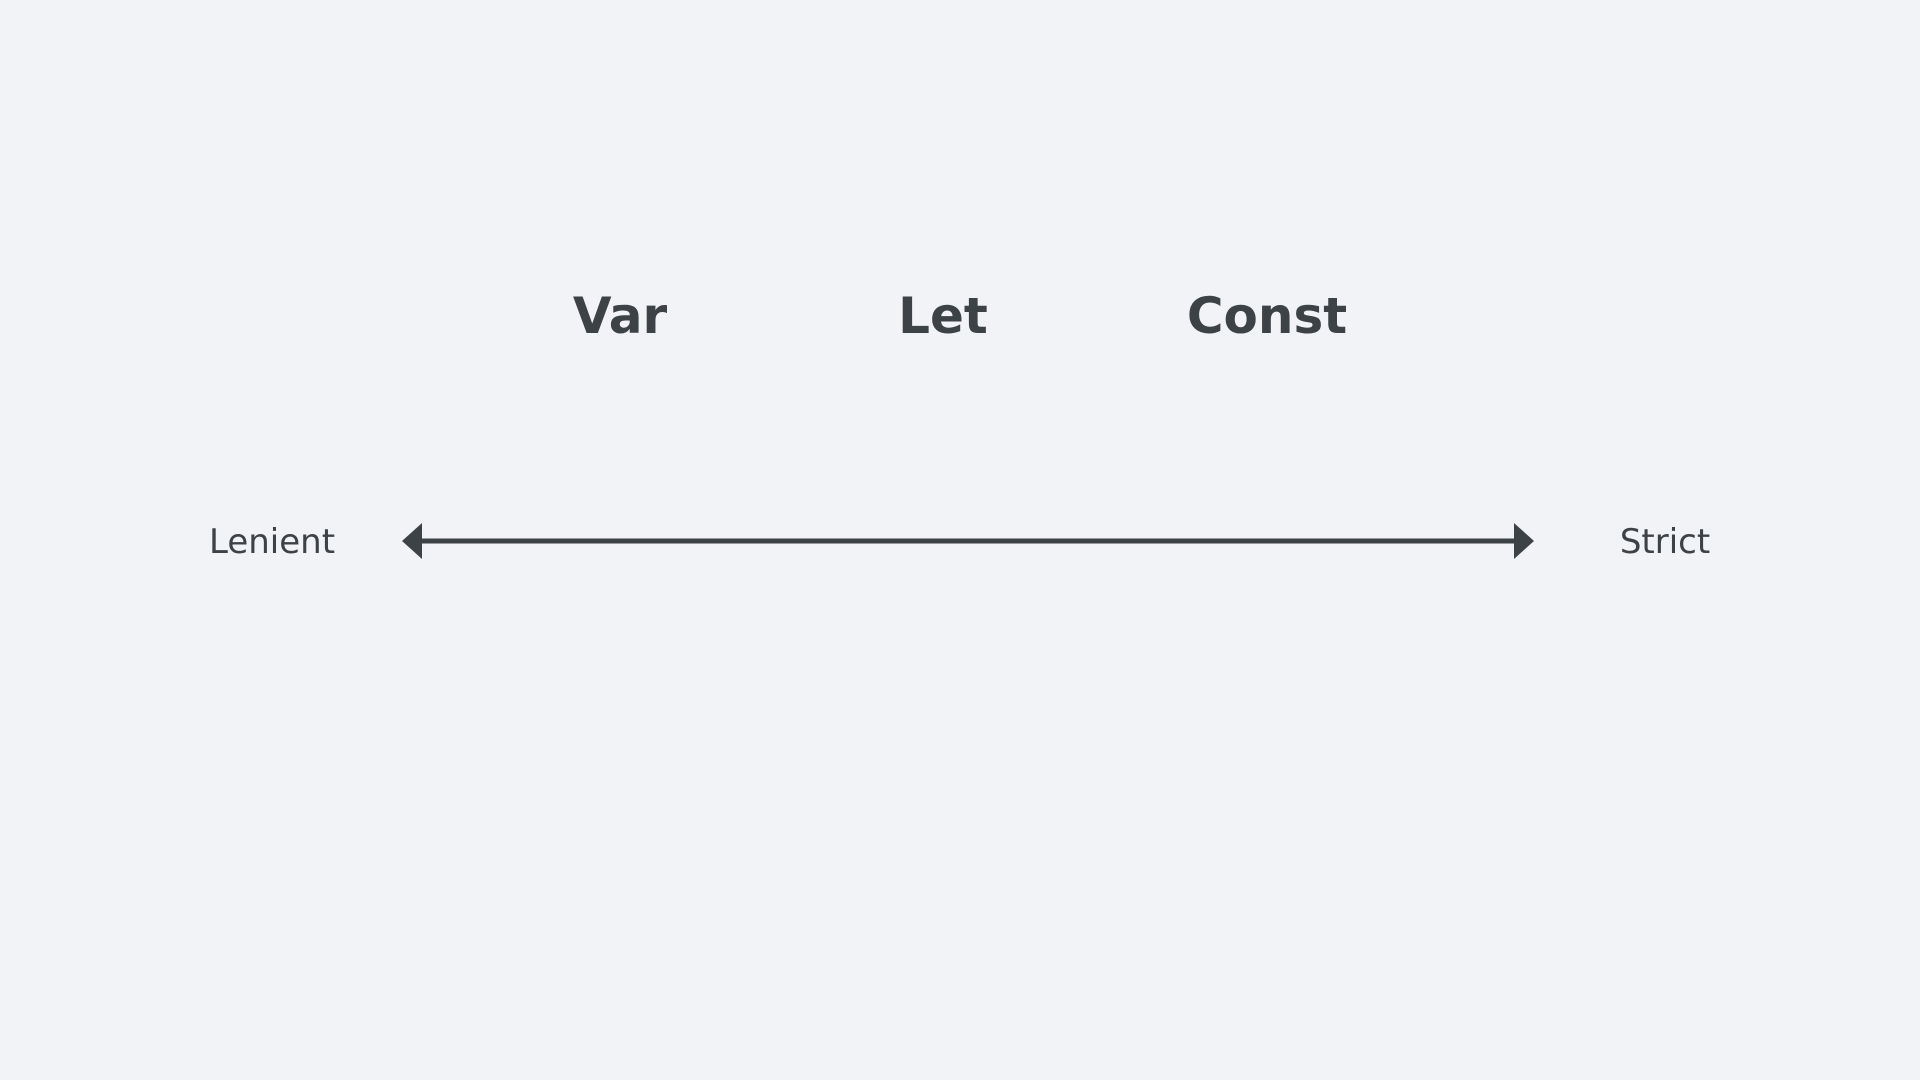  Describe the element at coordinates (943, 316) in the screenshot. I see `keyword-let: Let` at that location.